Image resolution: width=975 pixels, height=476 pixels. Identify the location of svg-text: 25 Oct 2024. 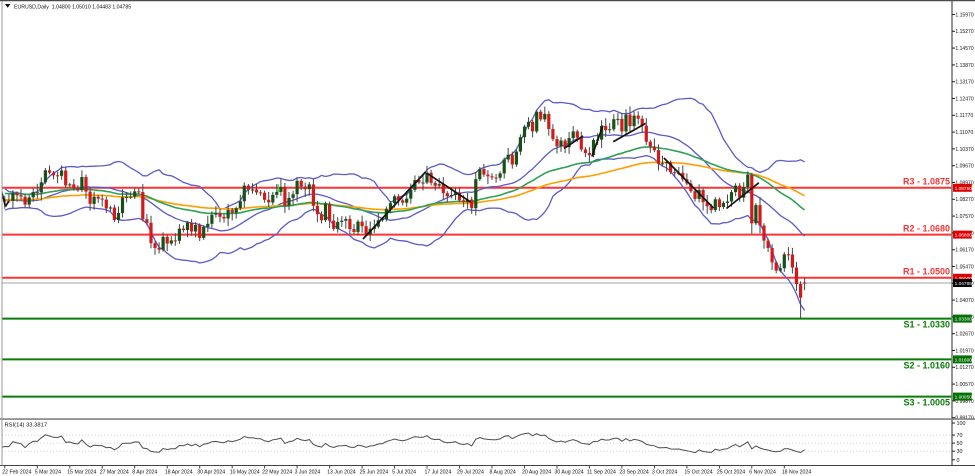
(731, 473).